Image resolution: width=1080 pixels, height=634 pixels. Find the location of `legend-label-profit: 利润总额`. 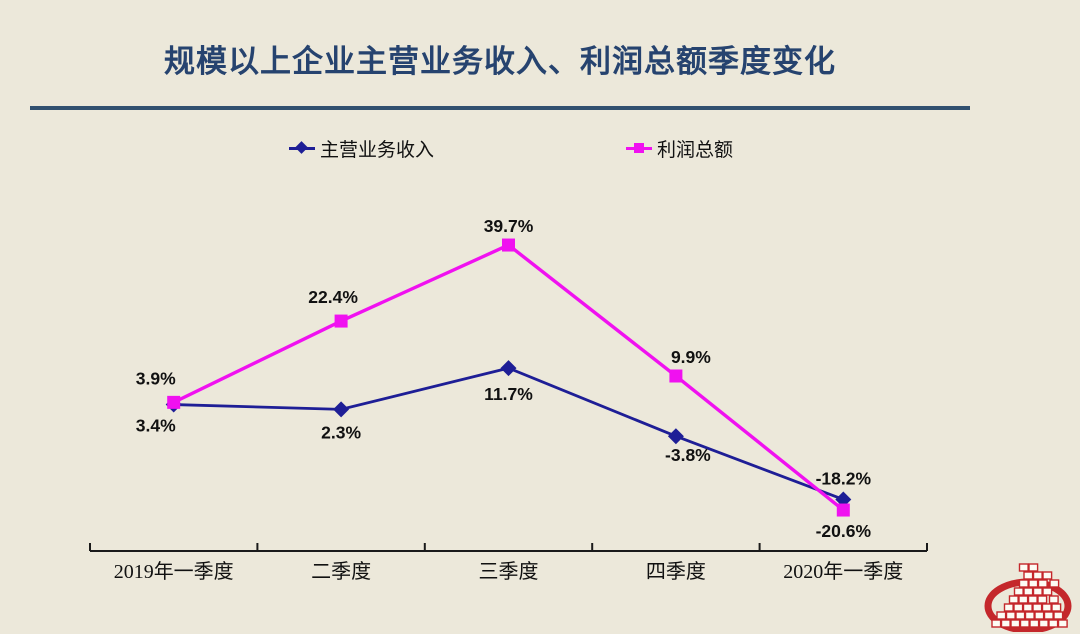

legend-label-profit: 利润总额 is located at coordinates (695, 150).